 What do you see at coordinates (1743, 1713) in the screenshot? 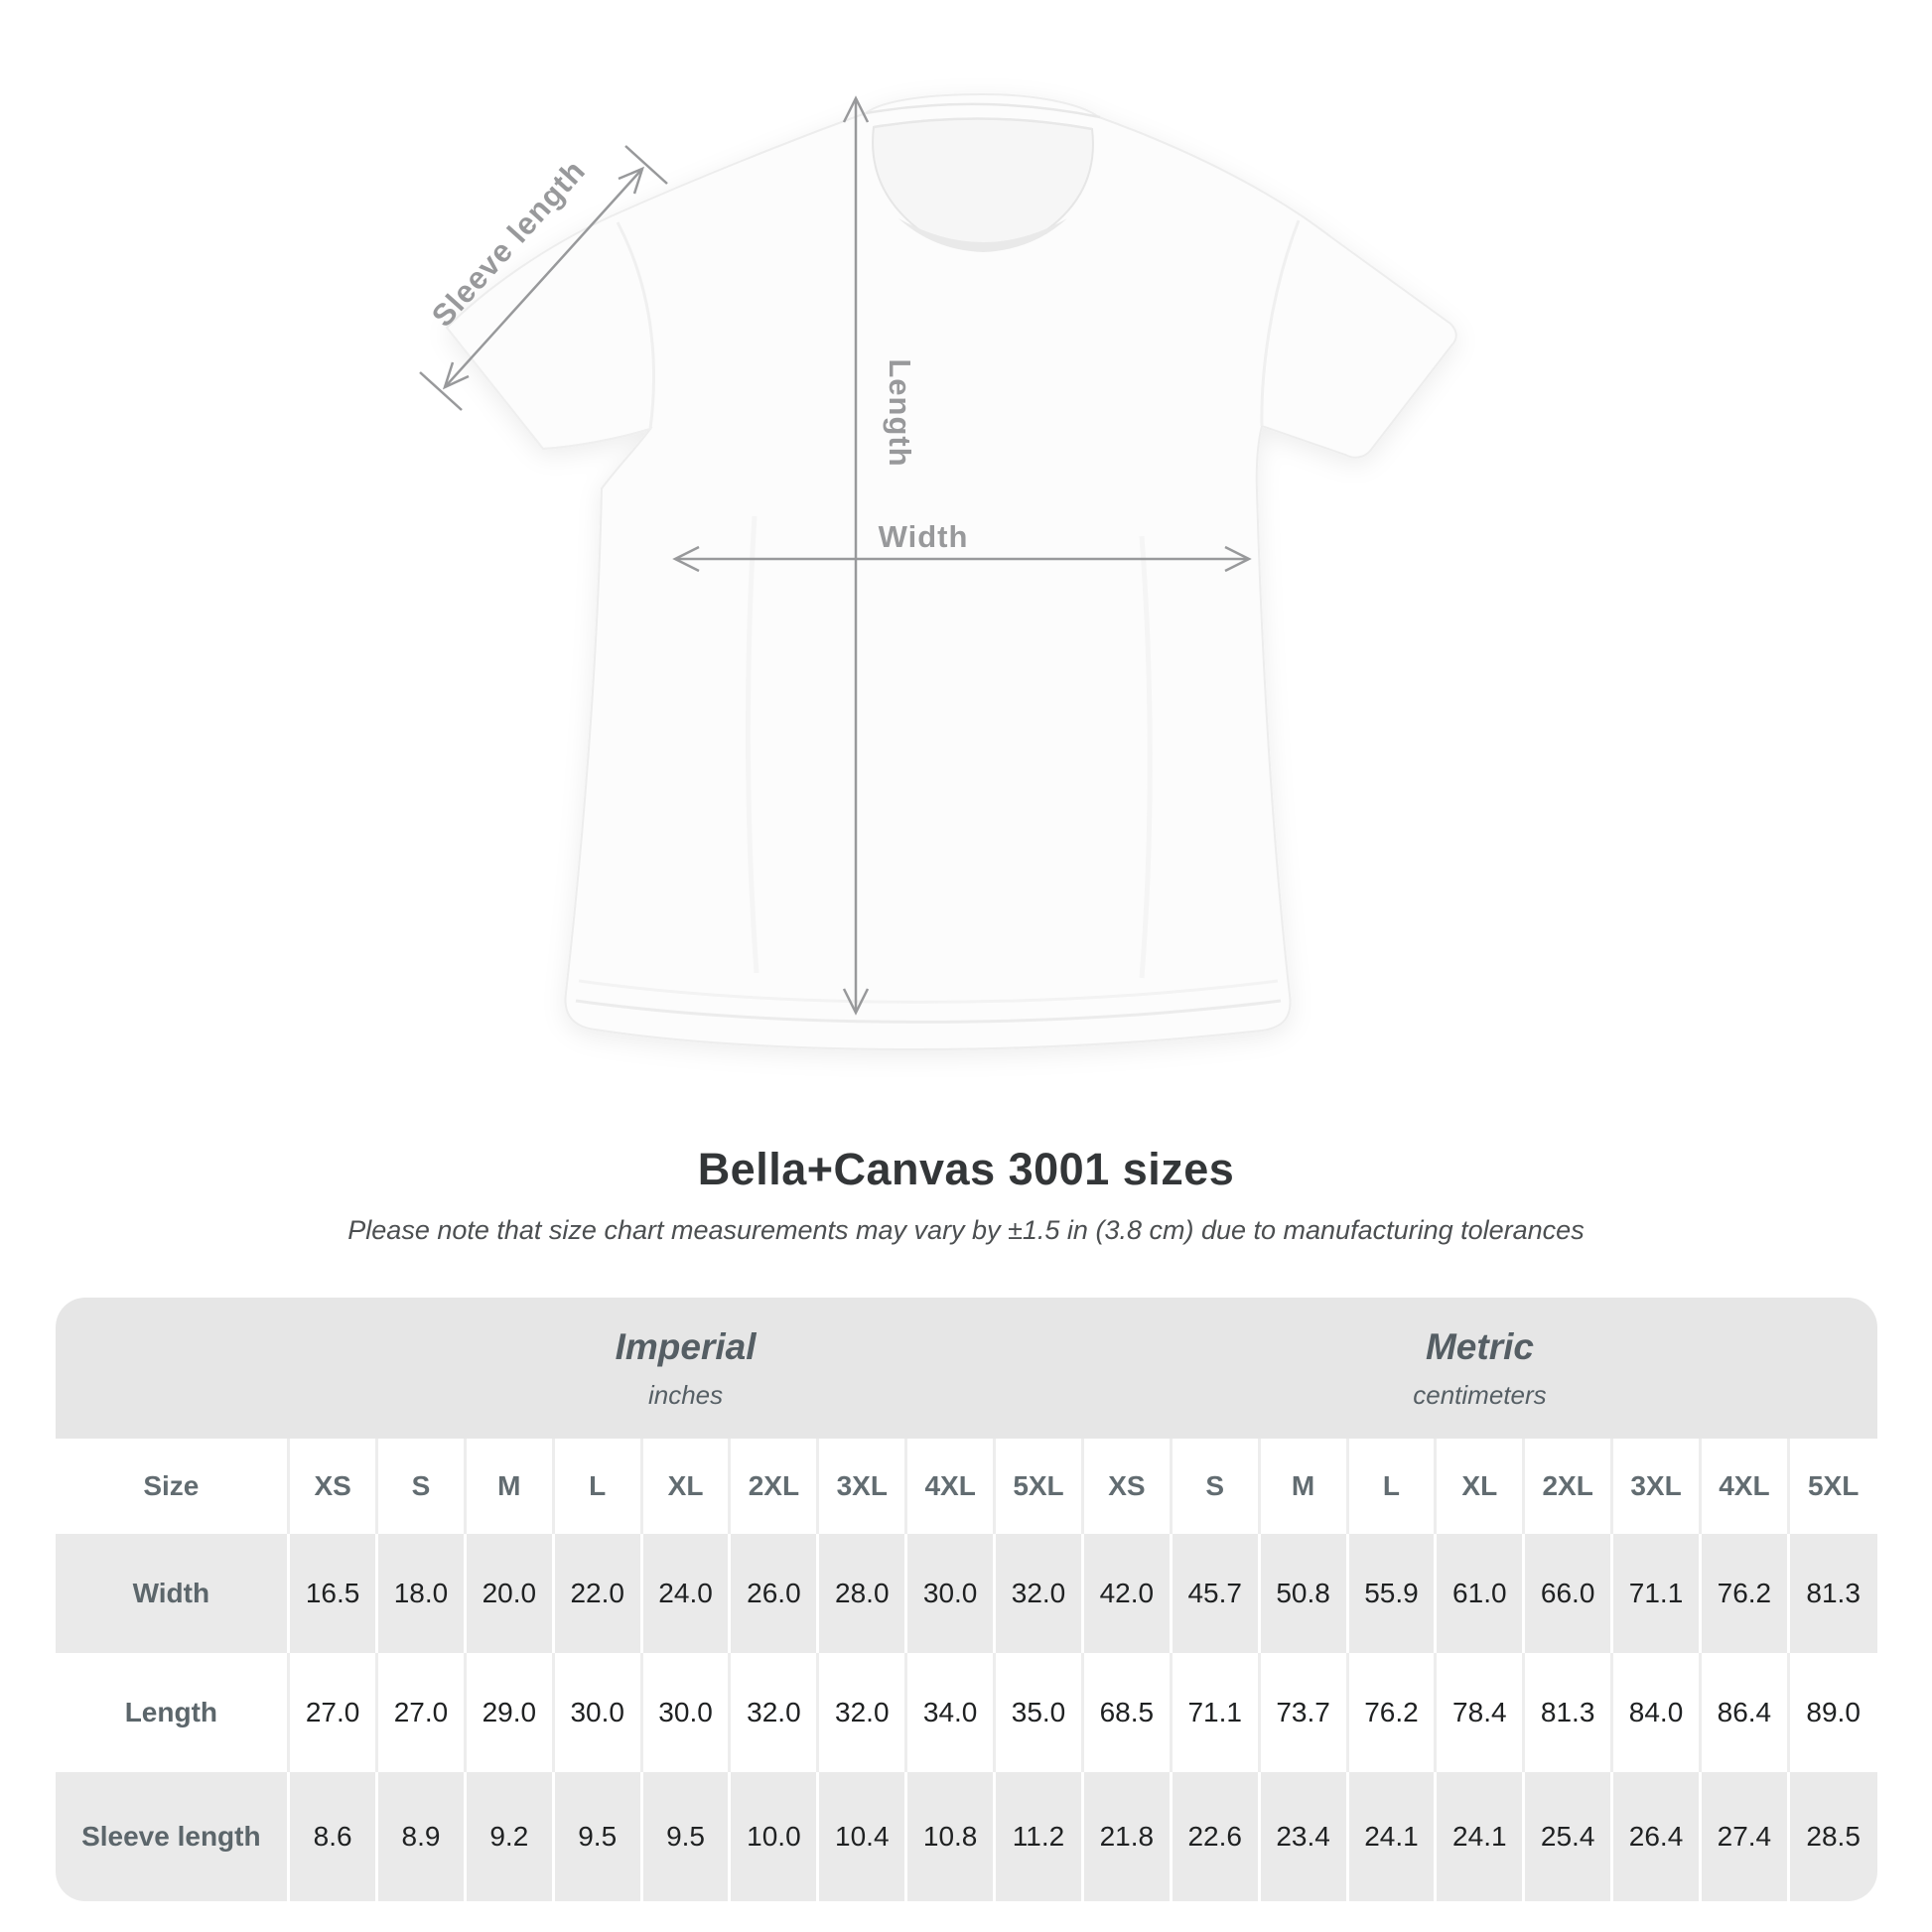
I see `length-value: 86.4` at bounding box center [1743, 1713].